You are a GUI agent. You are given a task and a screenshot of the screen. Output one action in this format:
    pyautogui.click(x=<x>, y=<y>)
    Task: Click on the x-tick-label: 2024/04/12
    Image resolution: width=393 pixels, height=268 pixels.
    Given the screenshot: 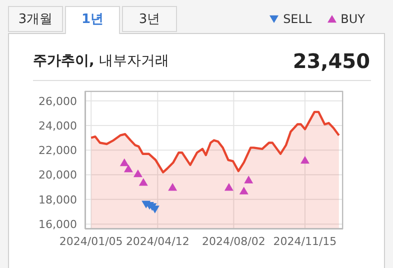 What is the action you would take?
    pyautogui.click(x=158, y=241)
    